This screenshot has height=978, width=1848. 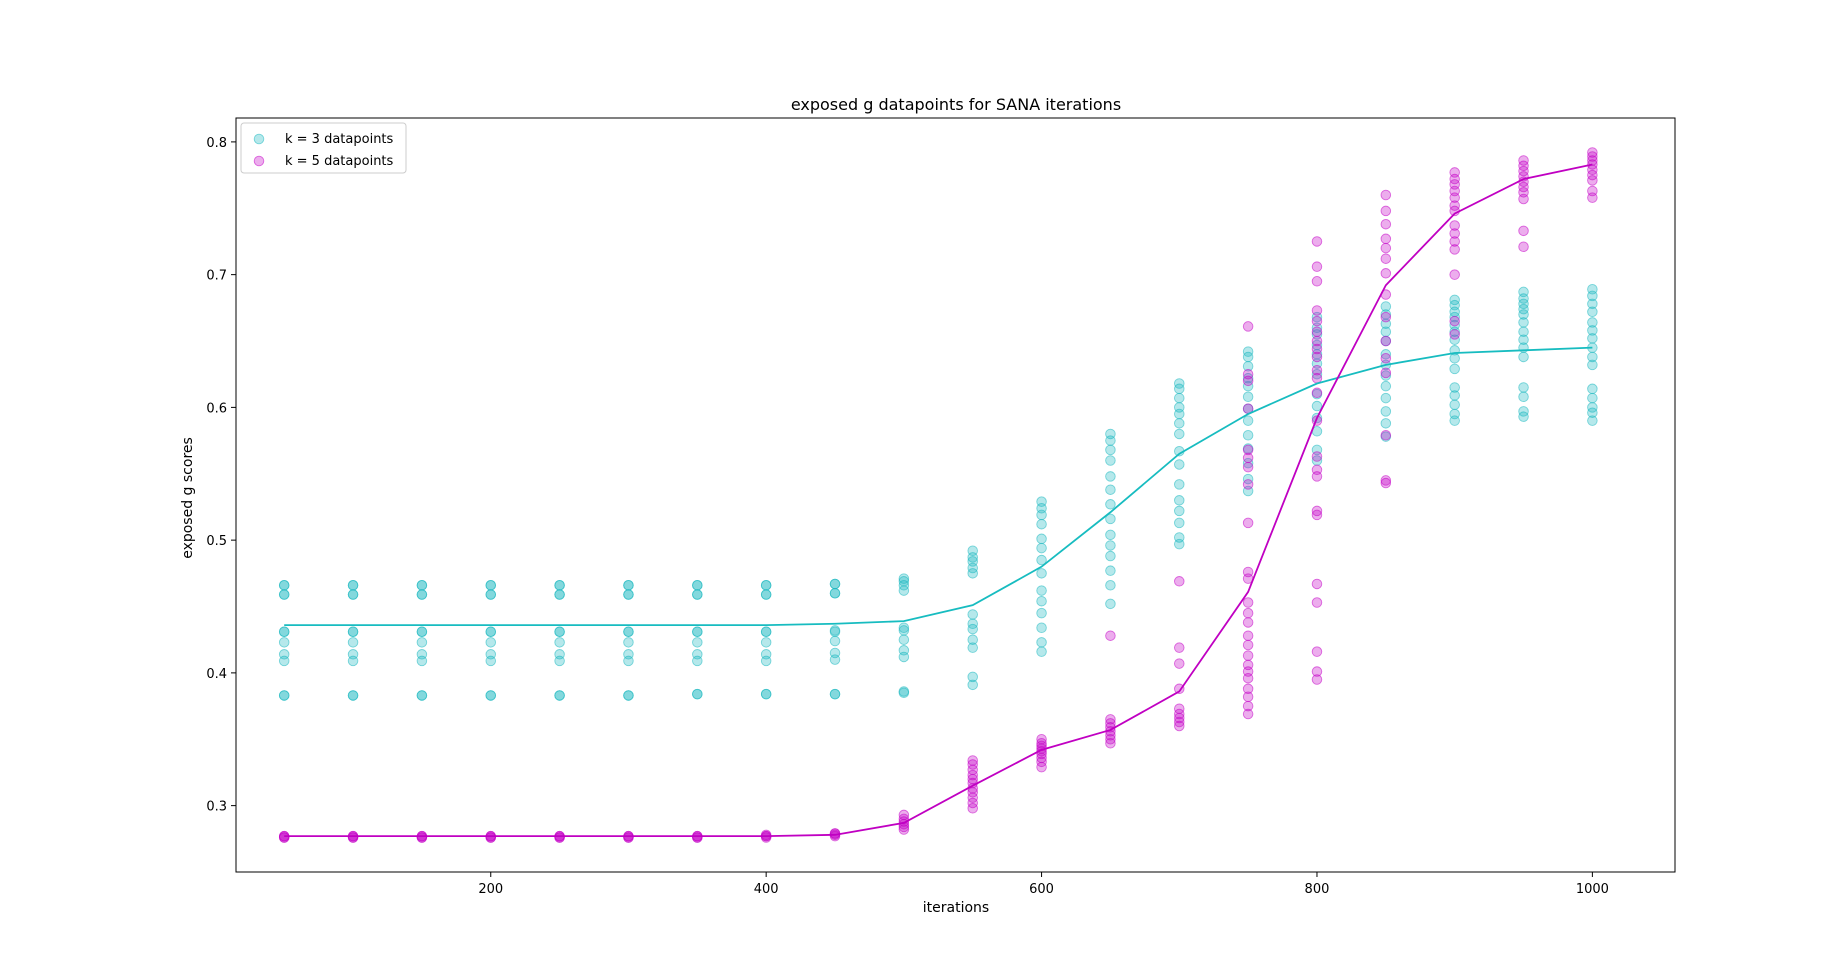 I want to click on y-axis-label: exposed g scores, so click(x=188, y=498).